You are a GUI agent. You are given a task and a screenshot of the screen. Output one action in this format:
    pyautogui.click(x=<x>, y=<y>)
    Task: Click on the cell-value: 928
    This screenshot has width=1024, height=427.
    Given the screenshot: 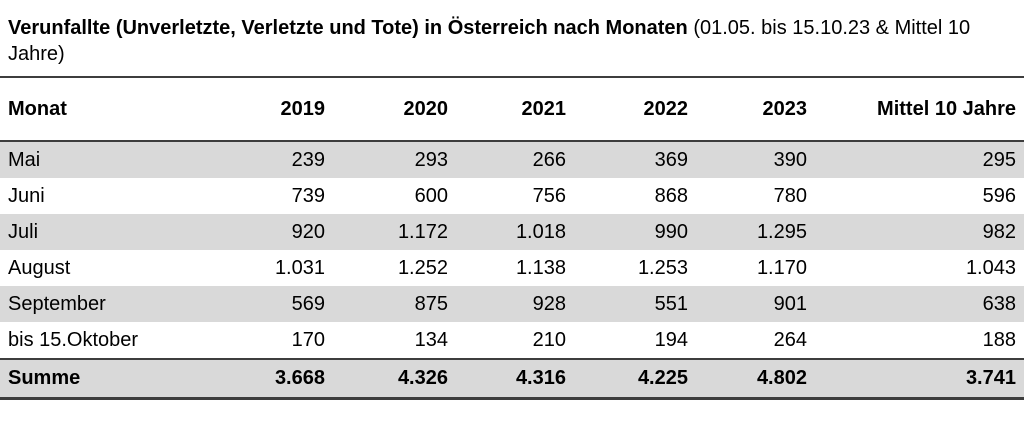 What is the action you would take?
    pyautogui.click(x=549, y=303)
    